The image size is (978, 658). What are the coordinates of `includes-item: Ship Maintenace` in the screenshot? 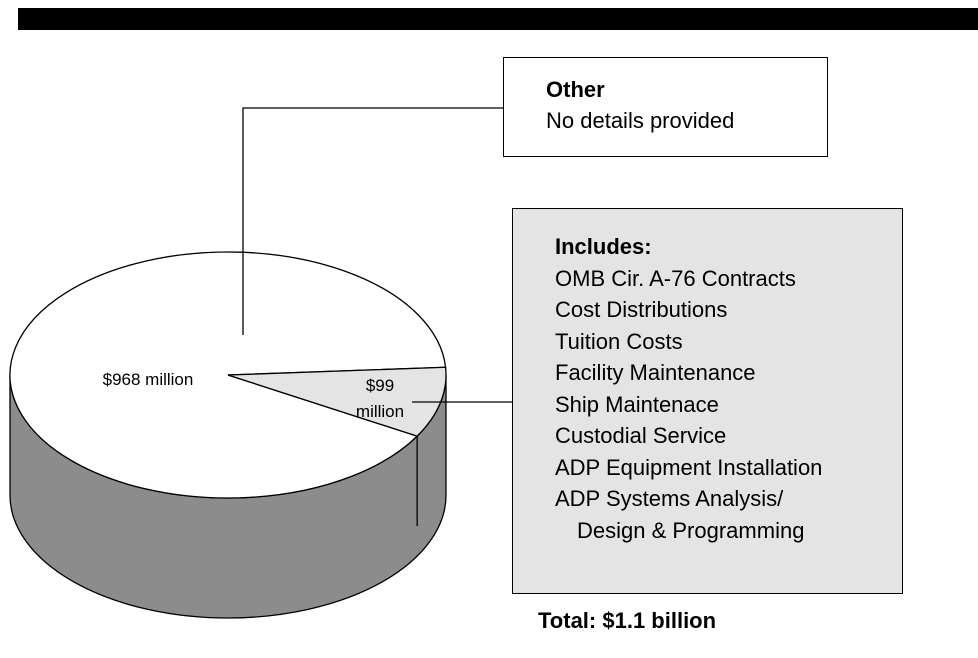 It's located at (637, 404).